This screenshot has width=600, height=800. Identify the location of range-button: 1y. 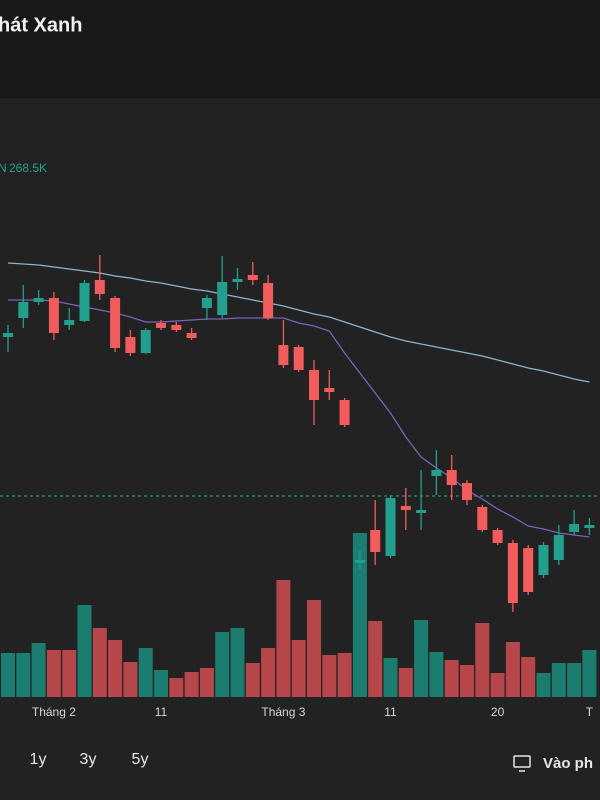
(38, 759).